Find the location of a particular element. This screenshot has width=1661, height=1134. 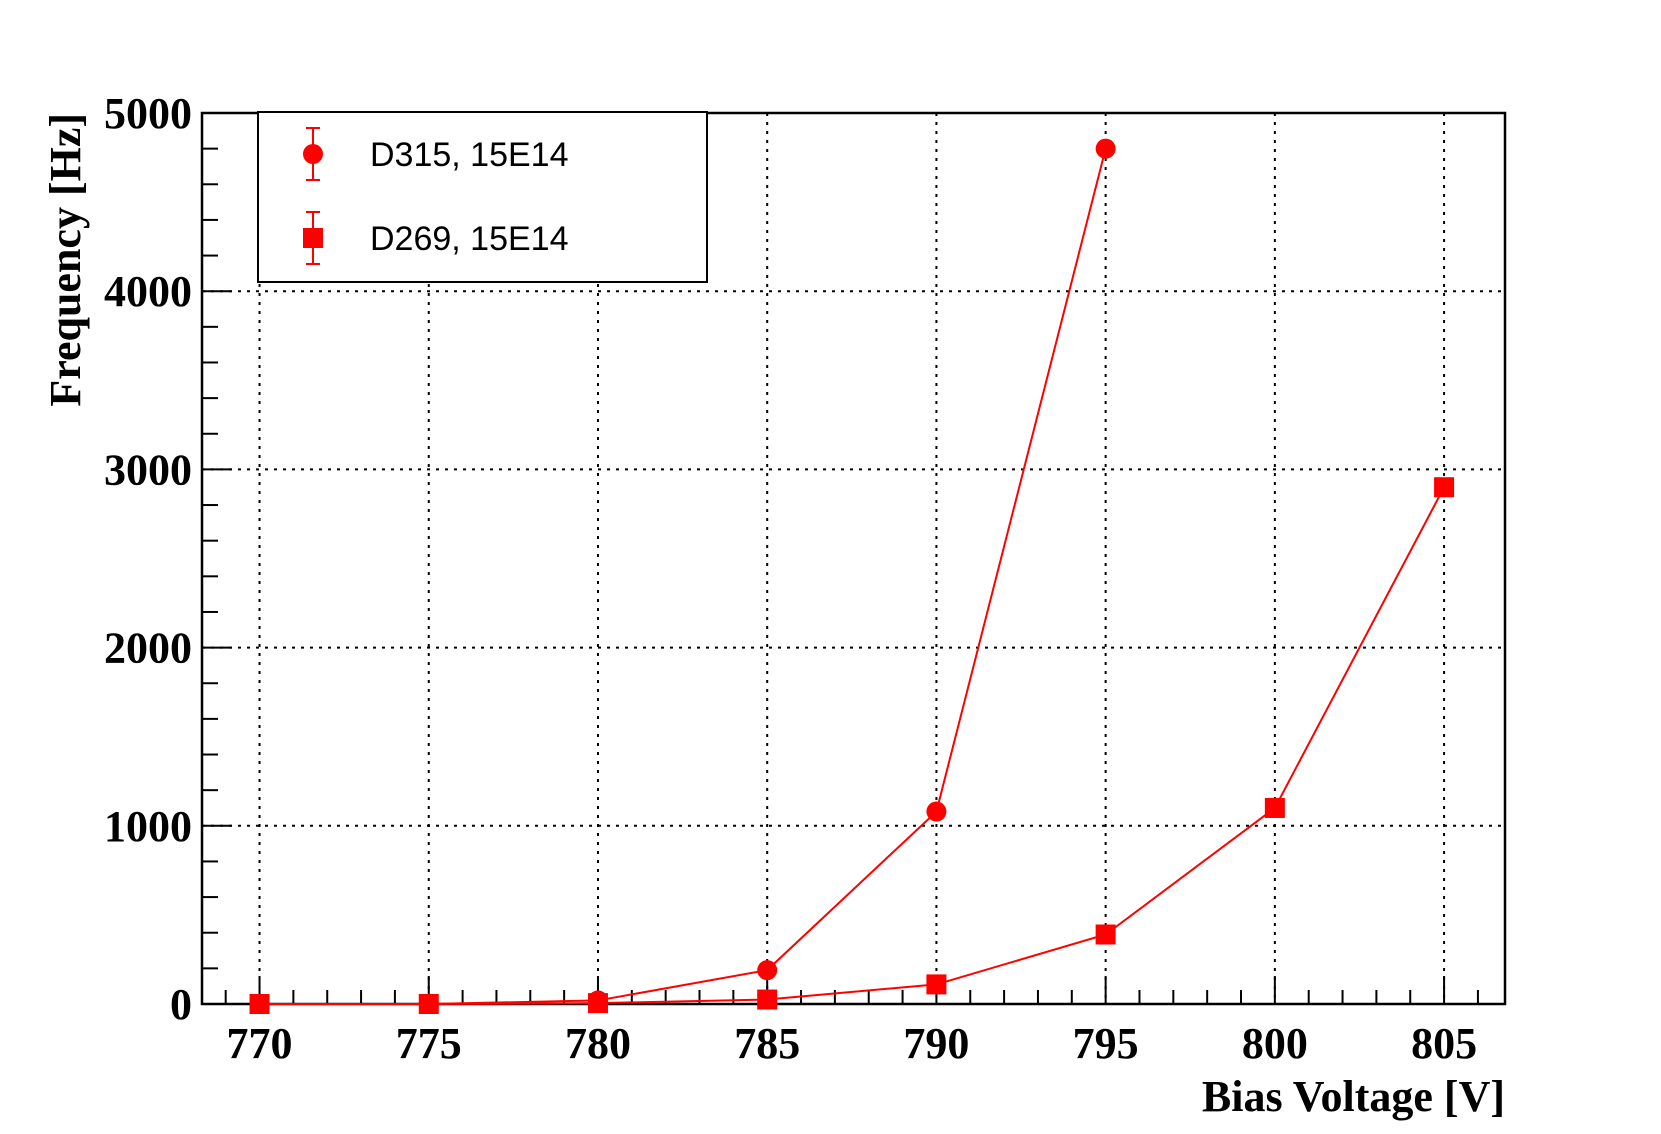

x-tick-label: 800 is located at coordinates (1275, 1043).